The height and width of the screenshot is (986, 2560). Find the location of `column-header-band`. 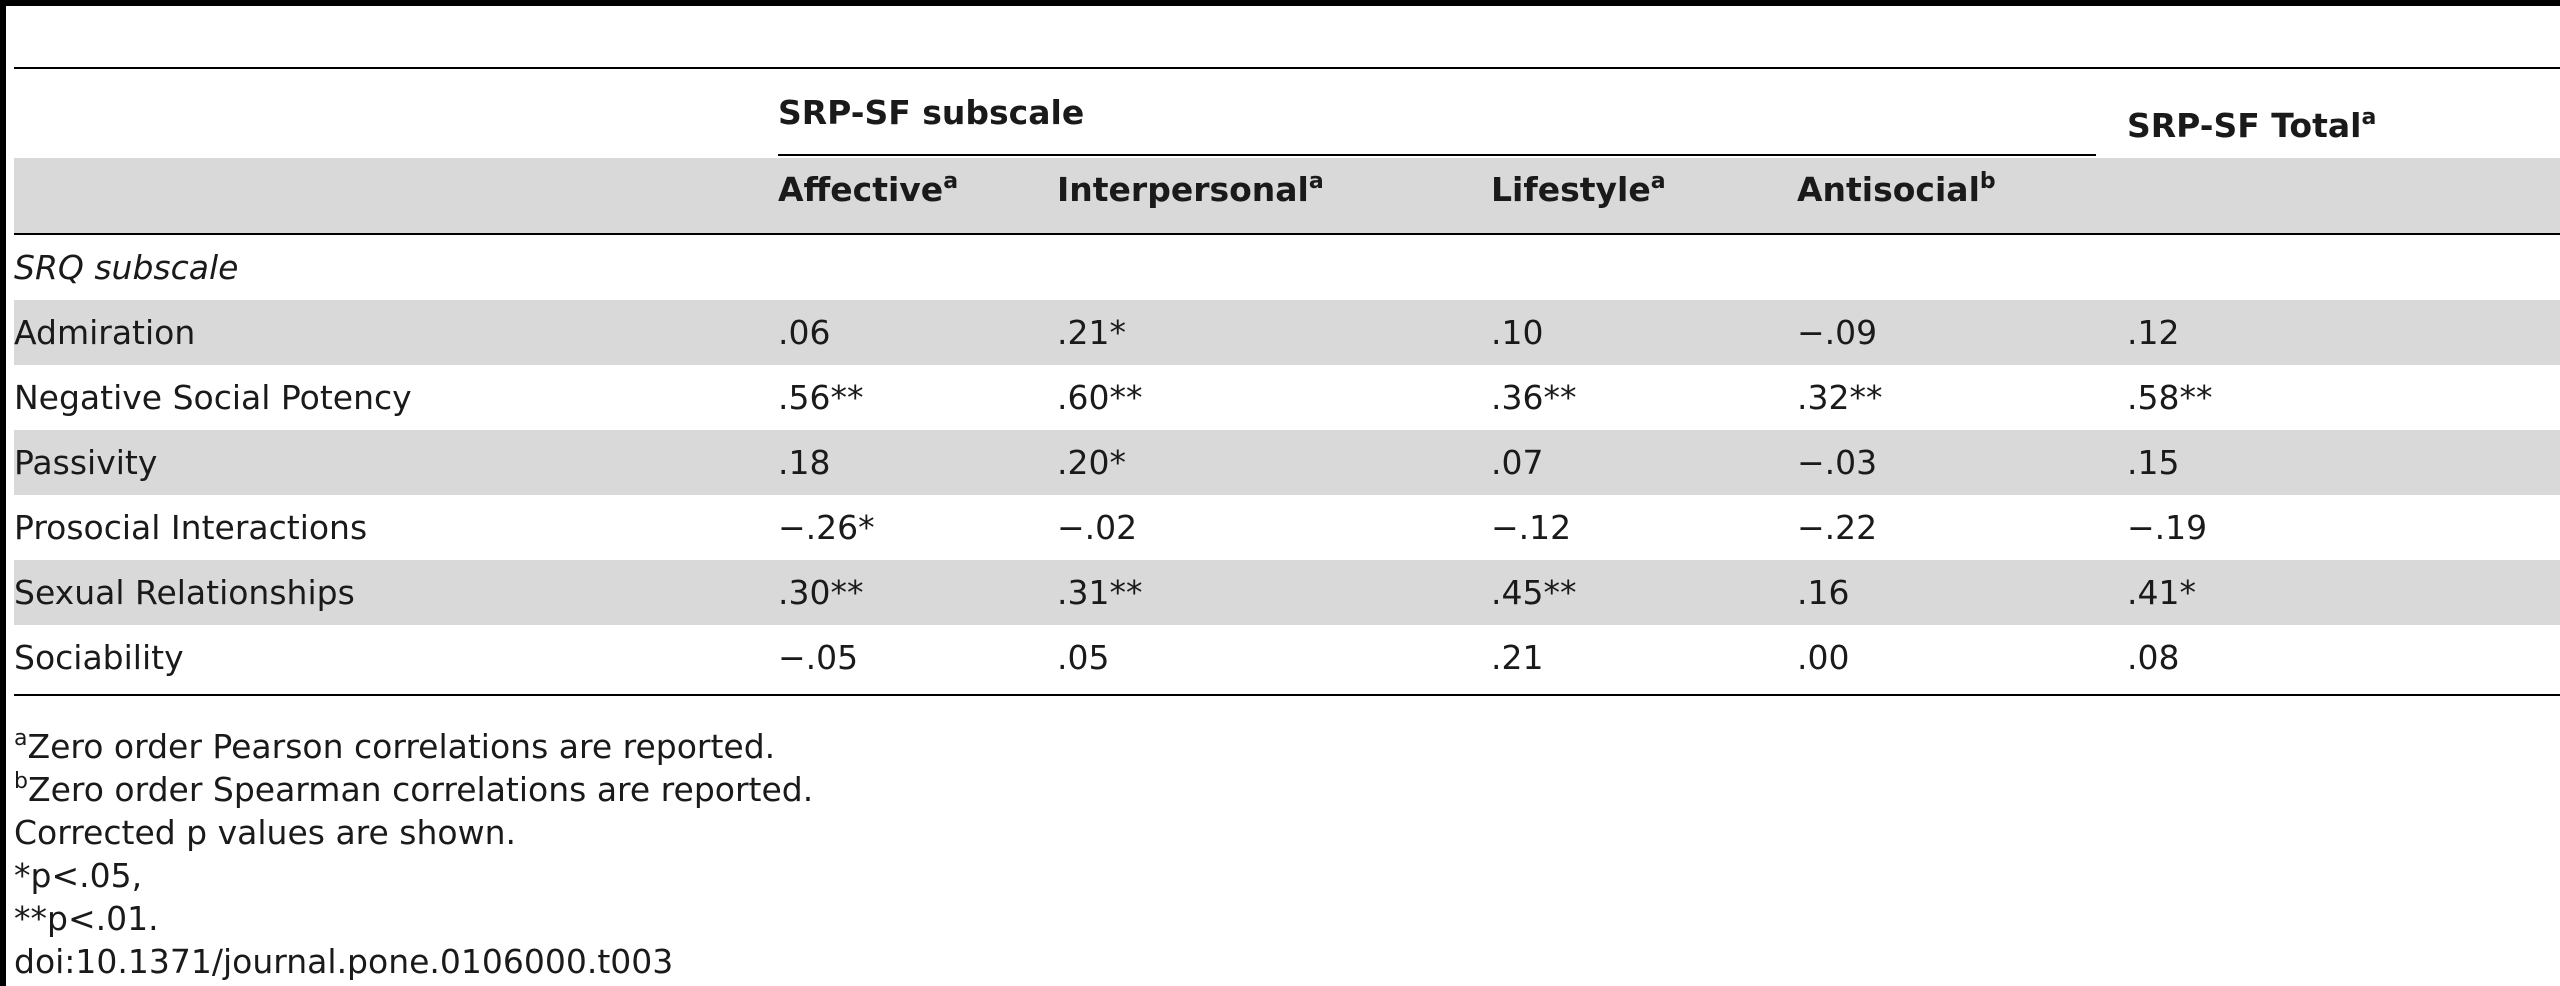

column-header-band is located at coordinates (1287, 195).